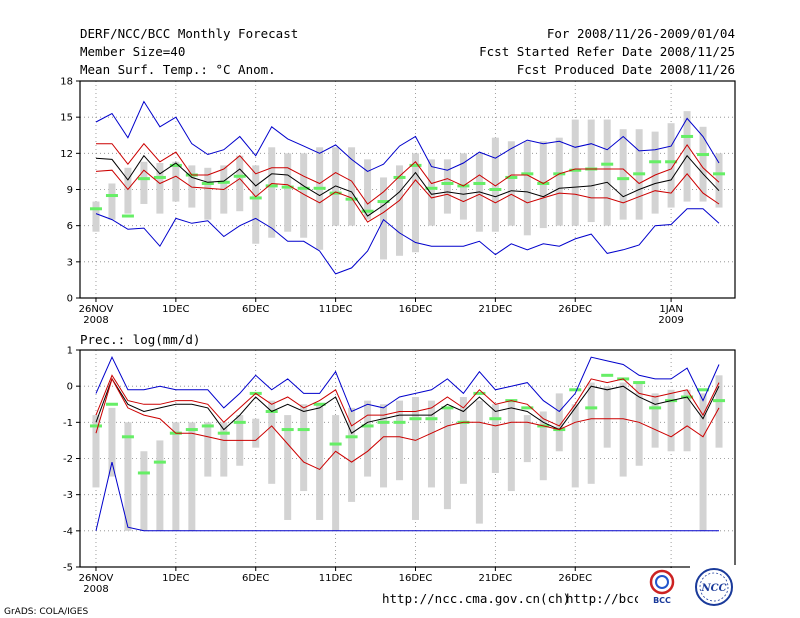  I want to click on y-tick-label: -5, so click(68, 568).